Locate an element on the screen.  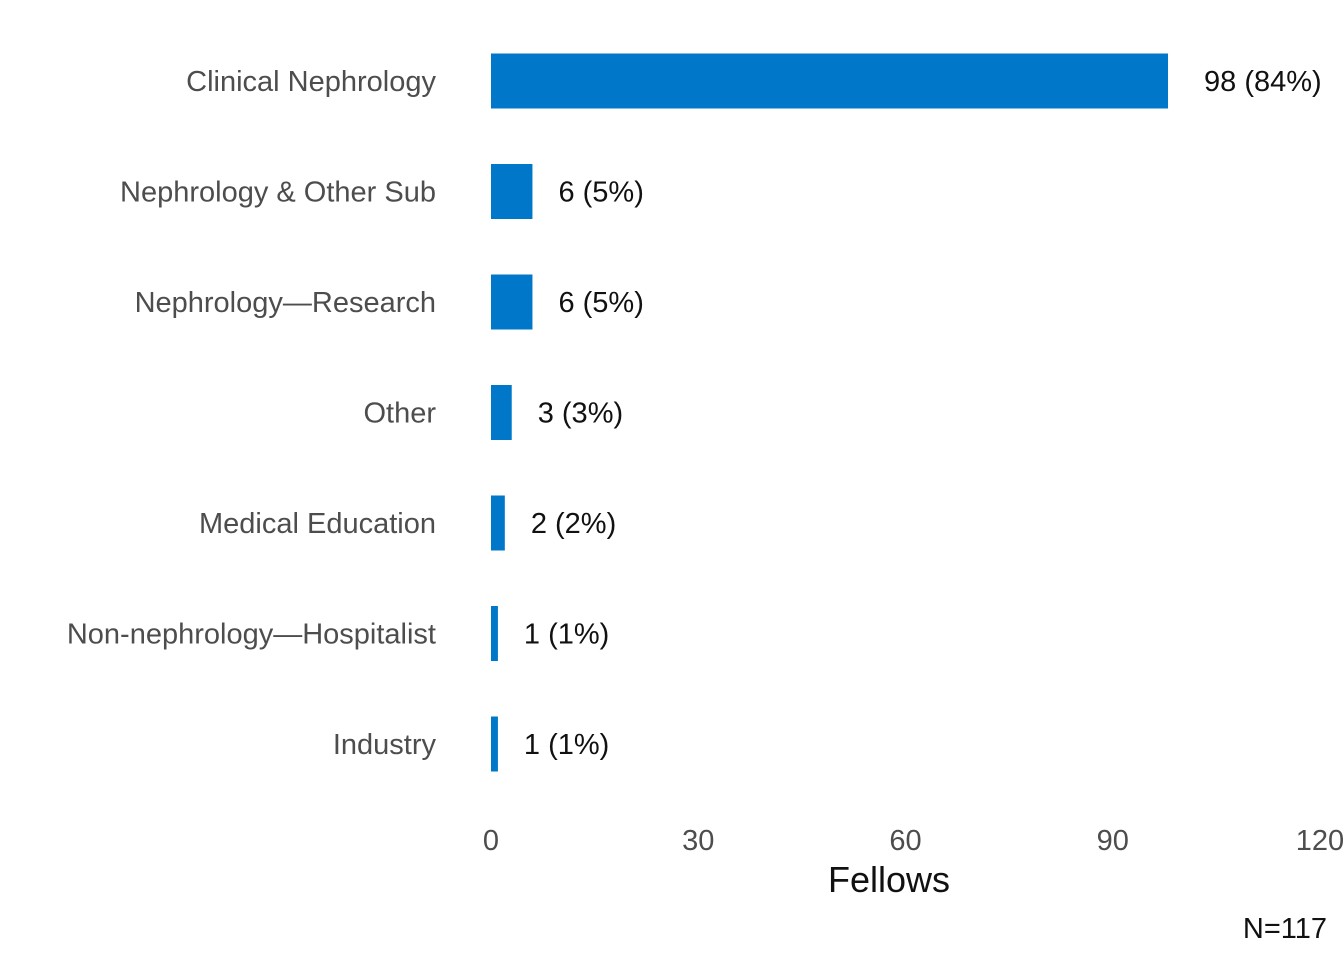
x-tick-label: 60 is located at coordinates (905, 841).